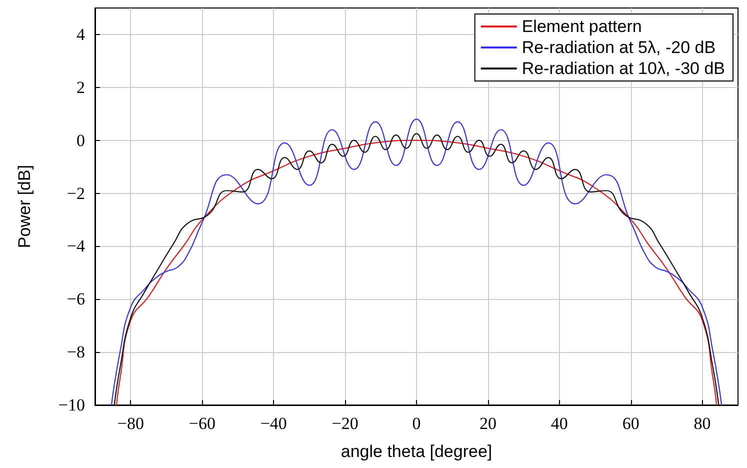  I want to click on x-tick-label: 40, so click(559, 423).